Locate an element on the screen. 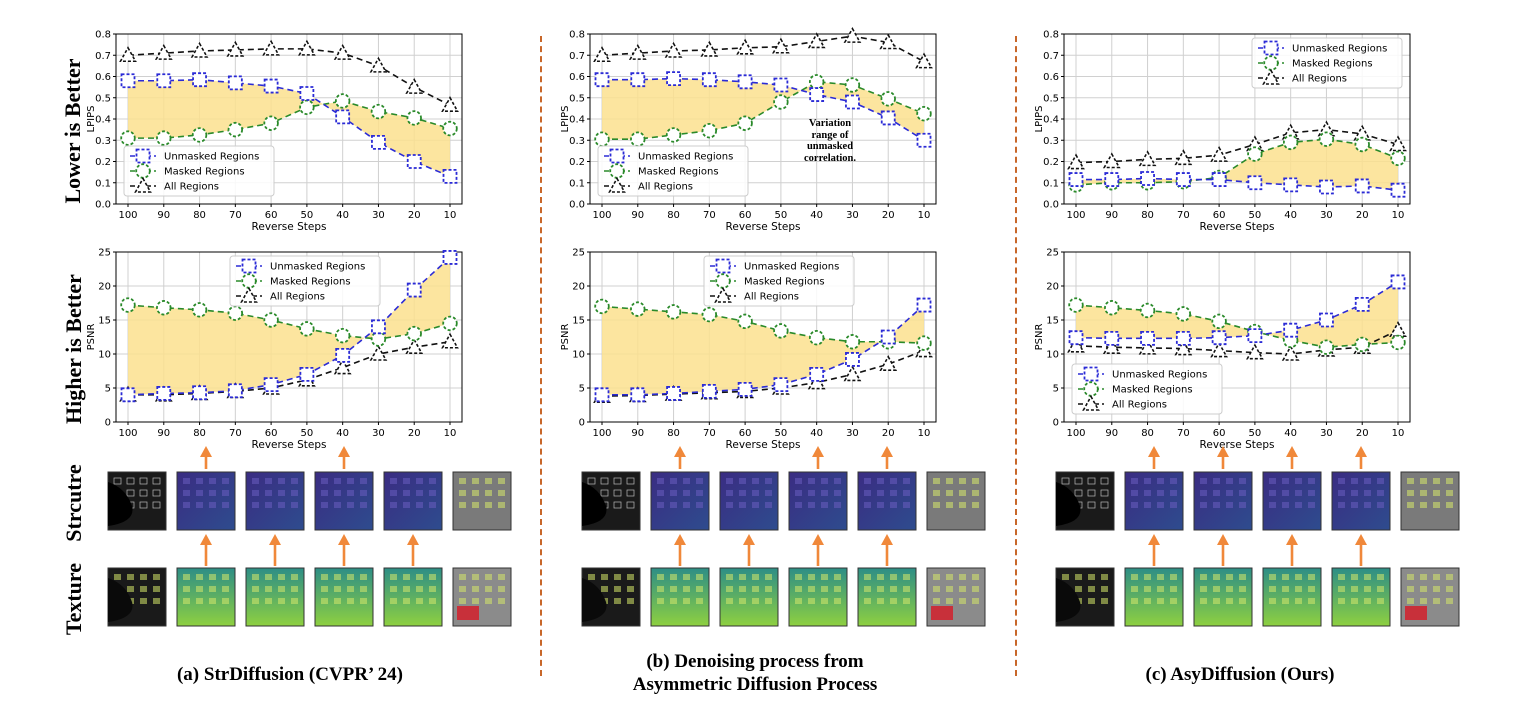  y-tick-label: 0.0 is located at coordinates (1051, 205).